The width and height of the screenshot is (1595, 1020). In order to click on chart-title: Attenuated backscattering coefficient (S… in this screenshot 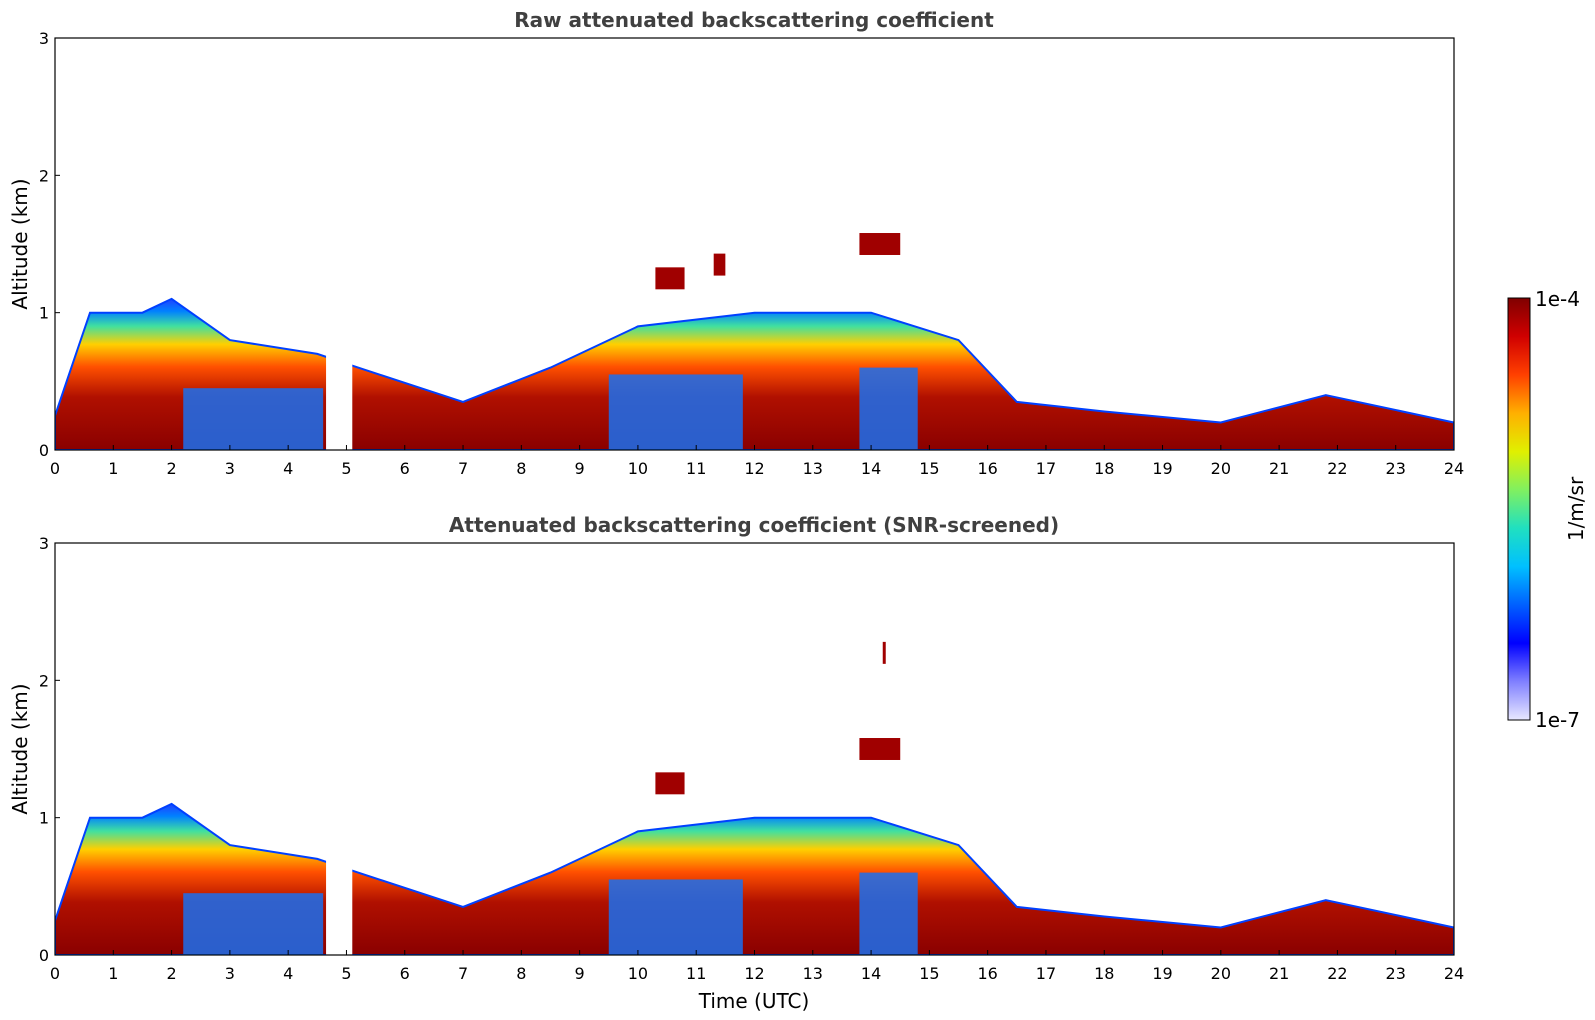, I will do `click(754, 525)`.